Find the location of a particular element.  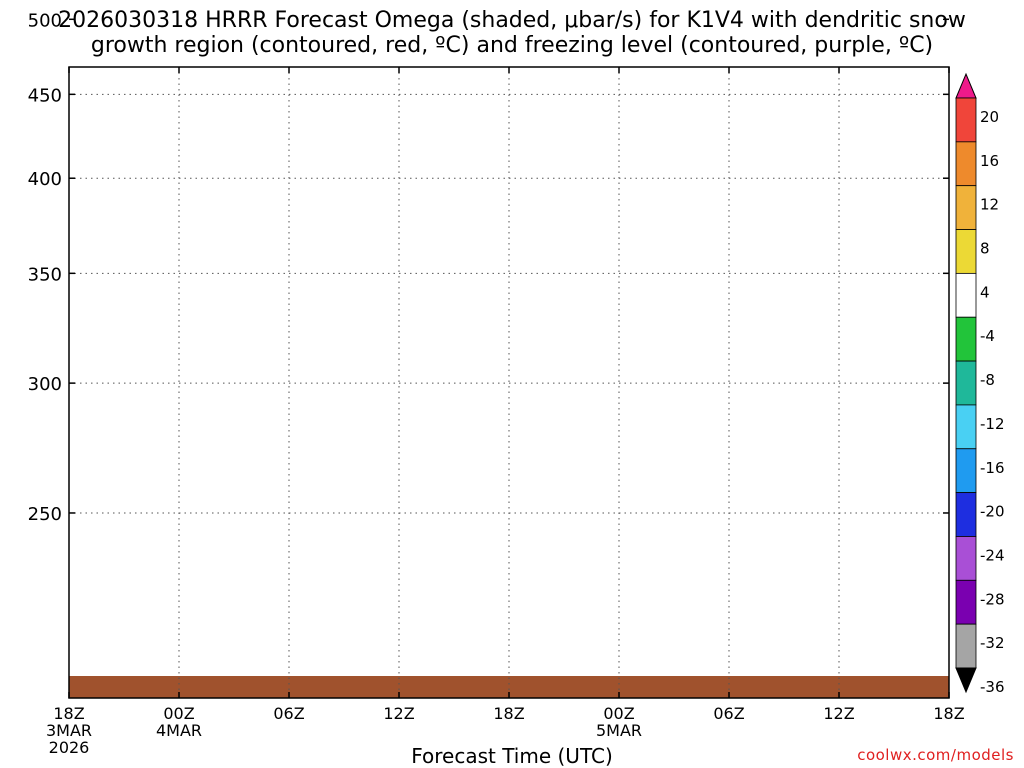

y-tick-label: 350 is located at coordinates (45, 274).